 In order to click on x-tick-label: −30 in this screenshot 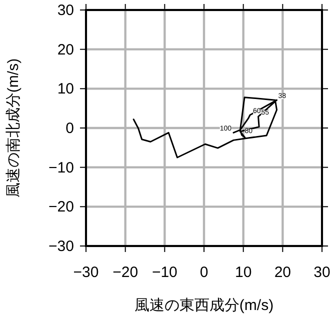, I will do `click(86, 272)`.